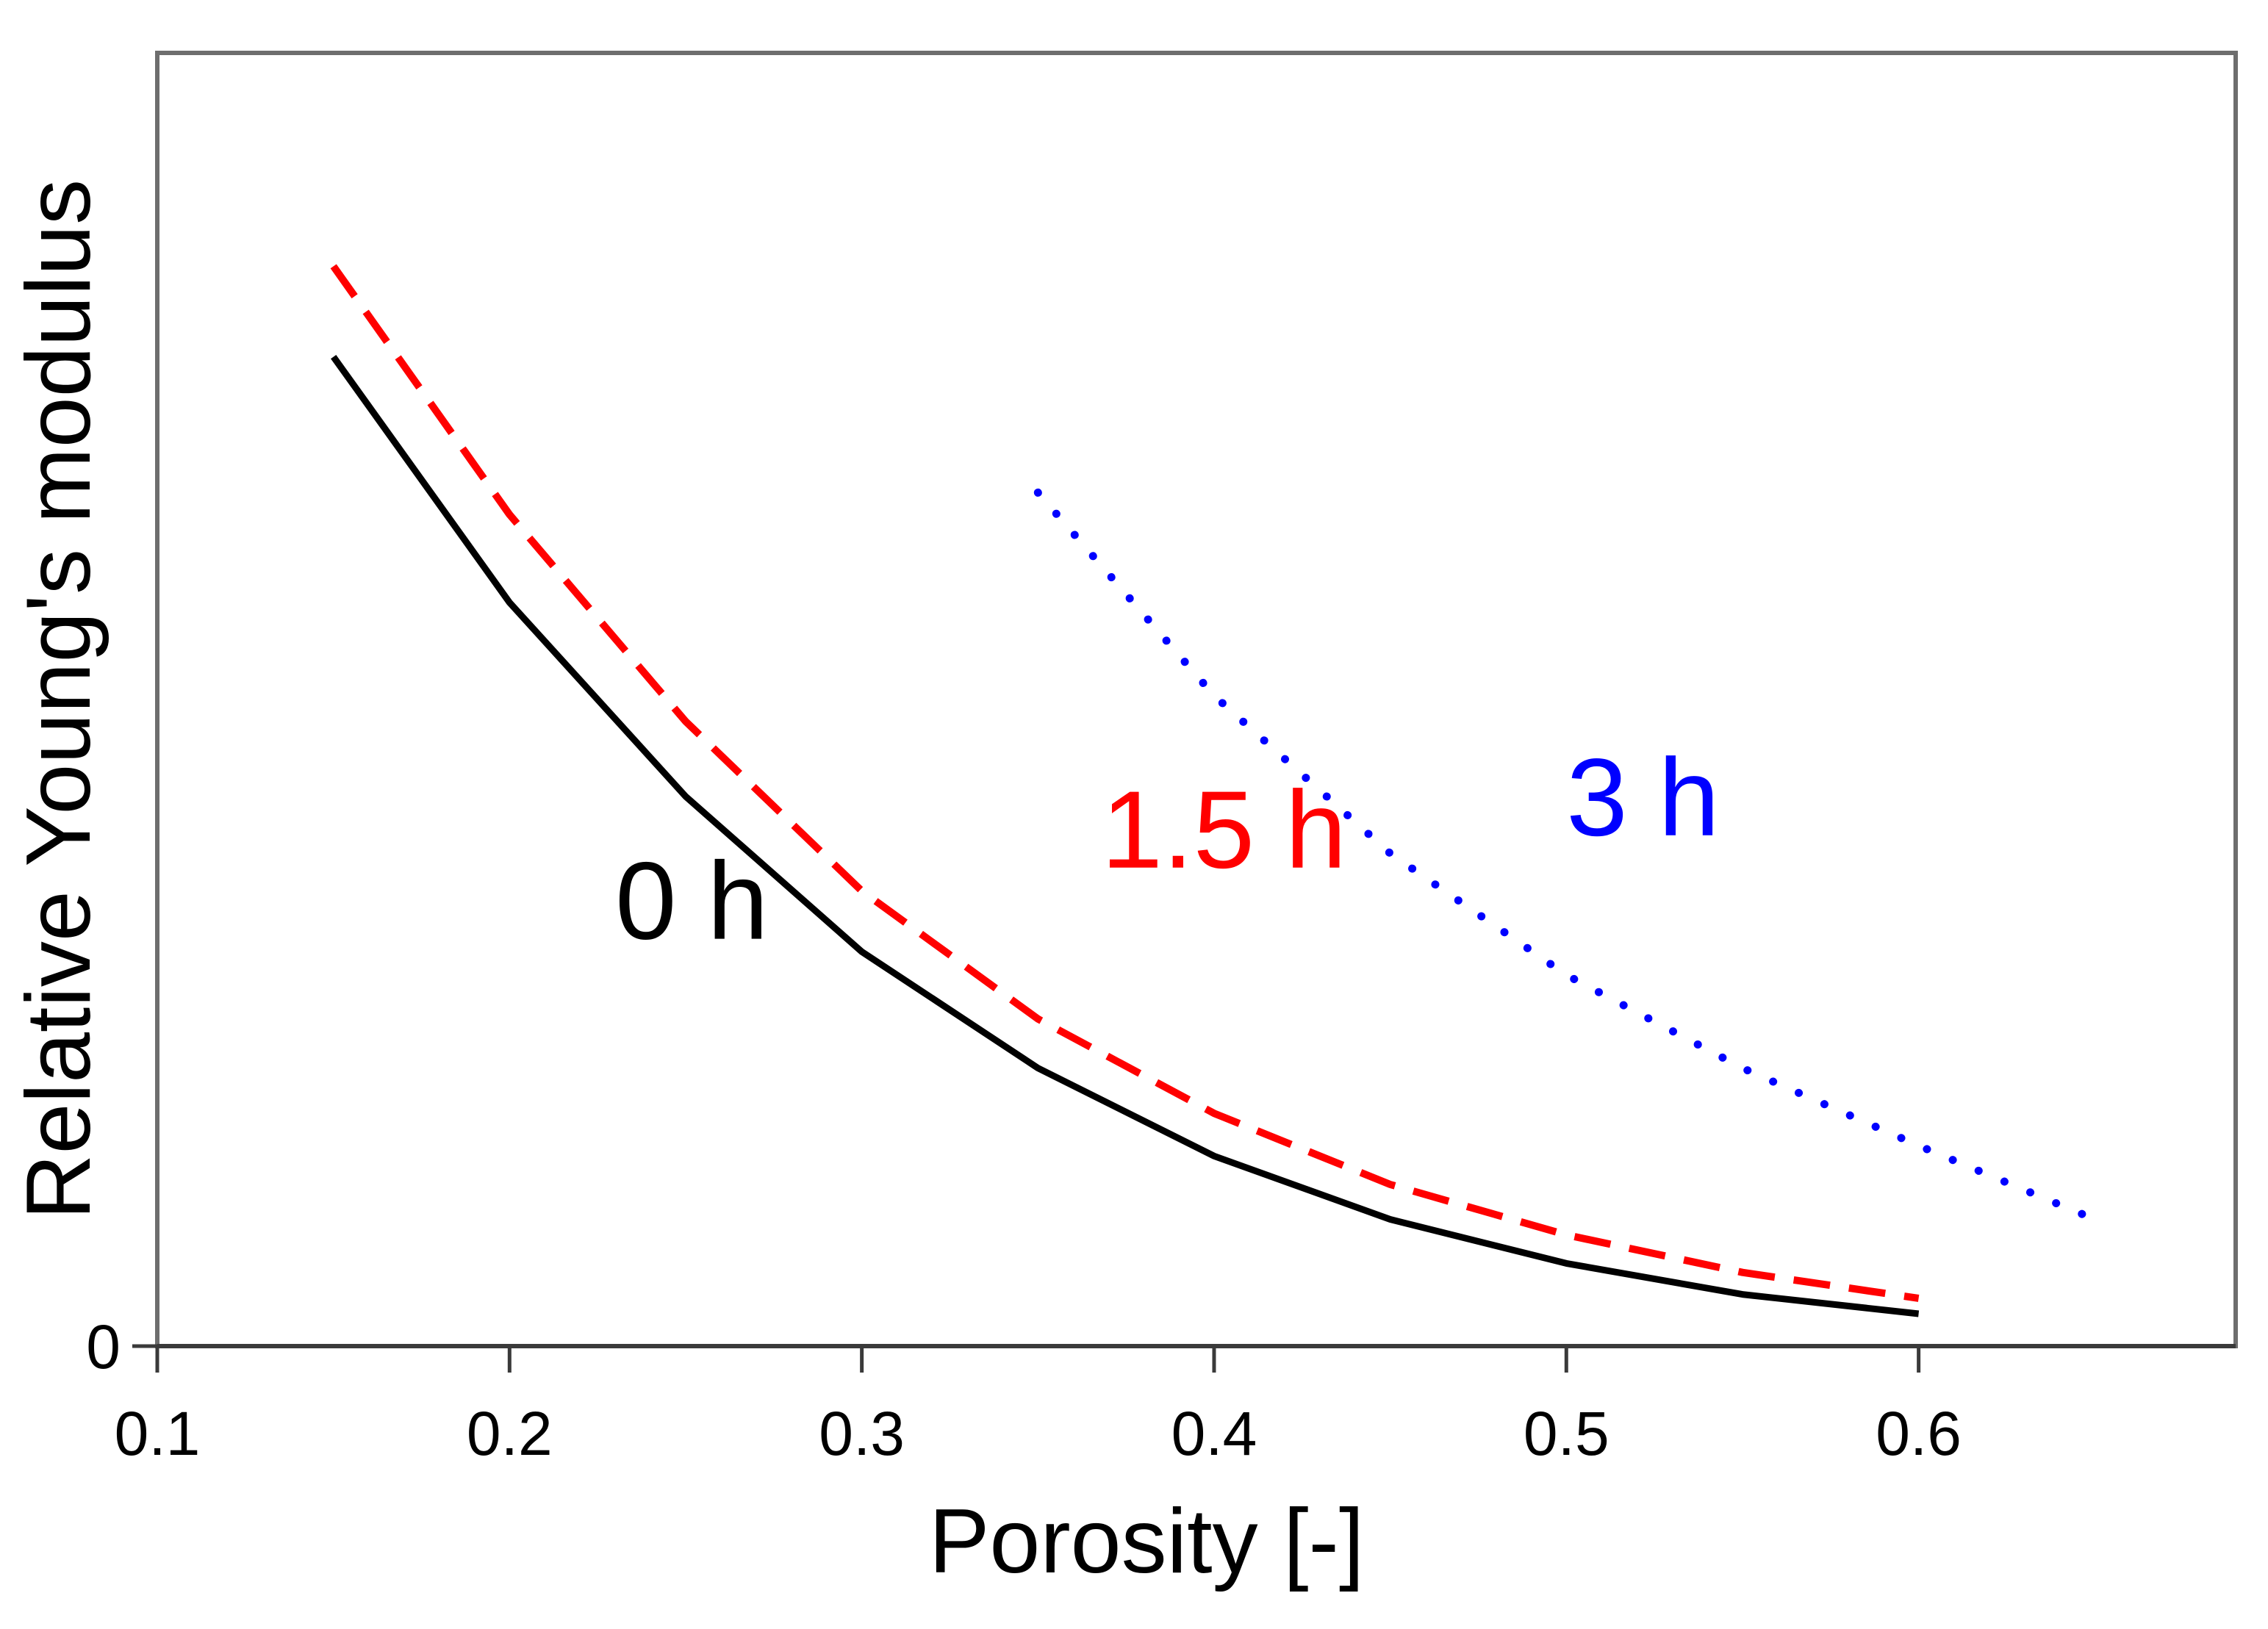 Image resolution: width=2268 pixels, height=1629 pixels. I want to click on annotation-layer: 0 h 1.5 h 3 h, so click(1167, 849).